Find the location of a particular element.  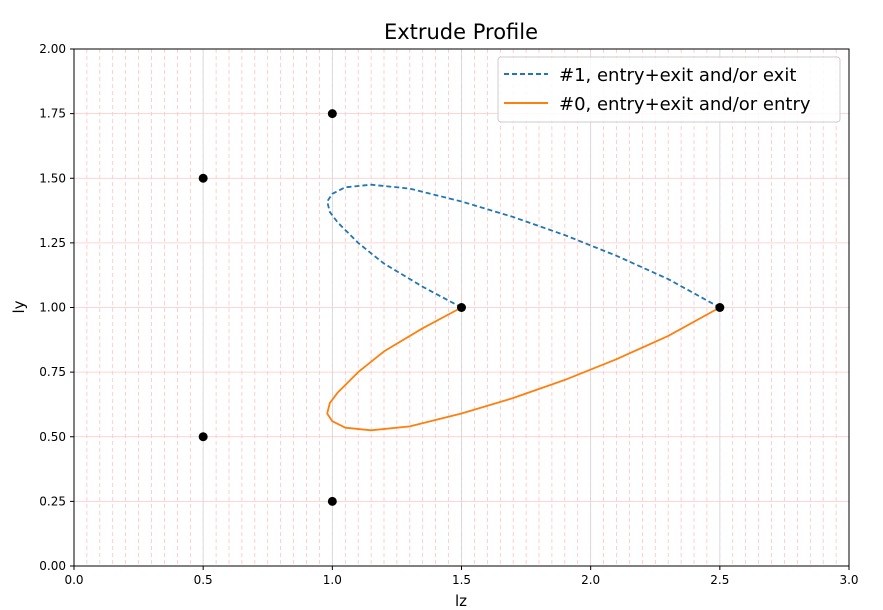

x-axis-label: lz is located at coordinates (461, 601).